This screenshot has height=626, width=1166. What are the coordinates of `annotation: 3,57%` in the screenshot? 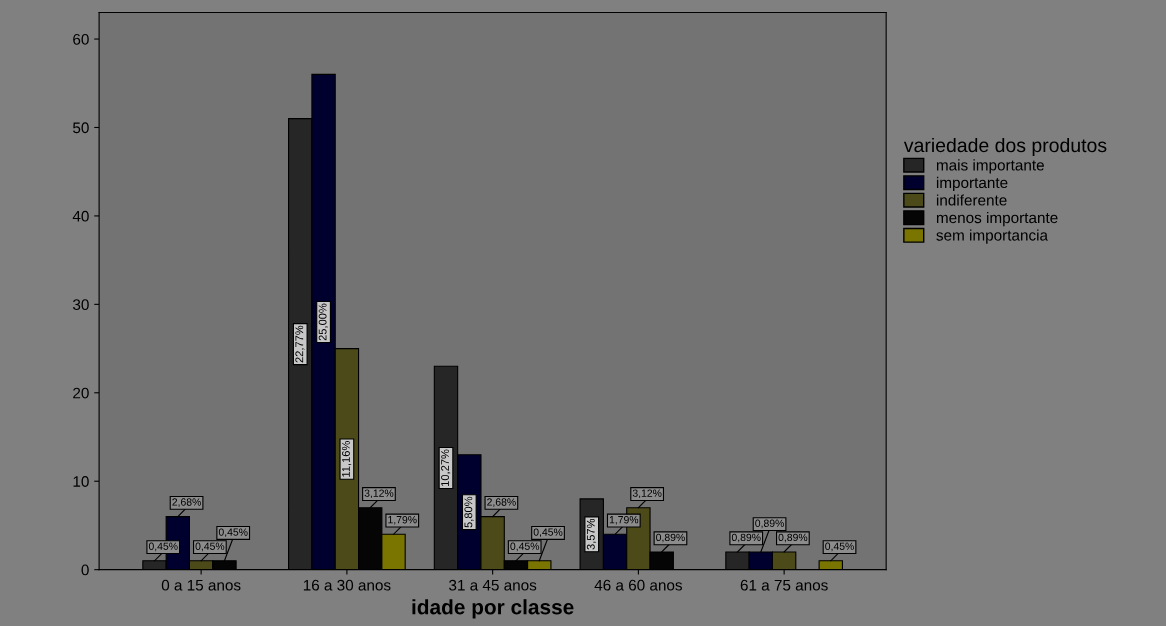 It's located at (591, 534).